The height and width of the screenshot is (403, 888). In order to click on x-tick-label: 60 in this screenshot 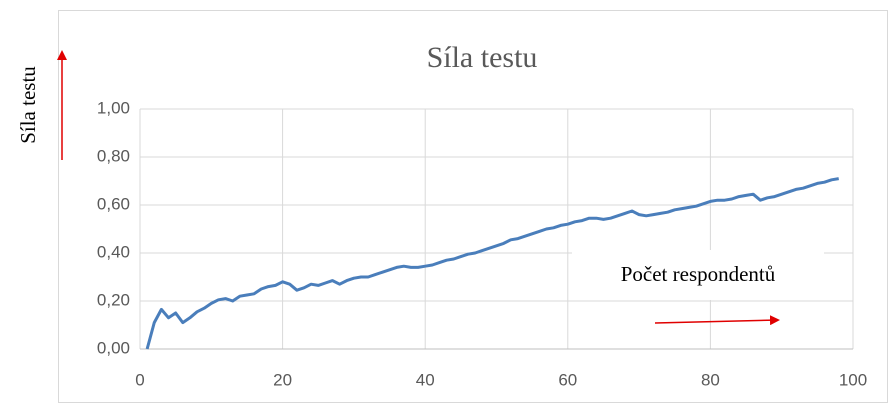, I will do `click(567, 379)`.